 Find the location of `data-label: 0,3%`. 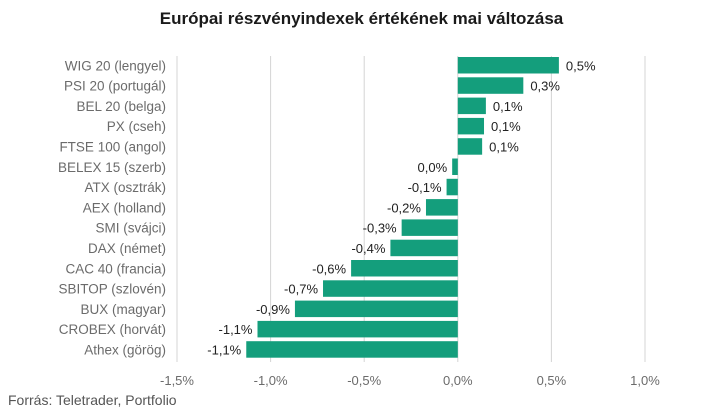

data-label: 0,3% is located at coordinates (545, 86).